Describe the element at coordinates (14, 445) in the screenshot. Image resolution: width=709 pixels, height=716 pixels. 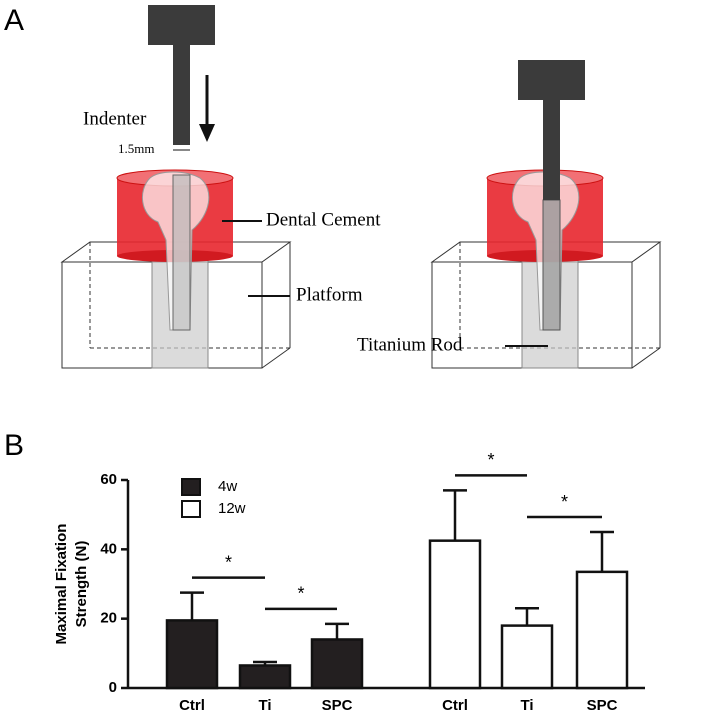
I see `panel-label: B` at that location.